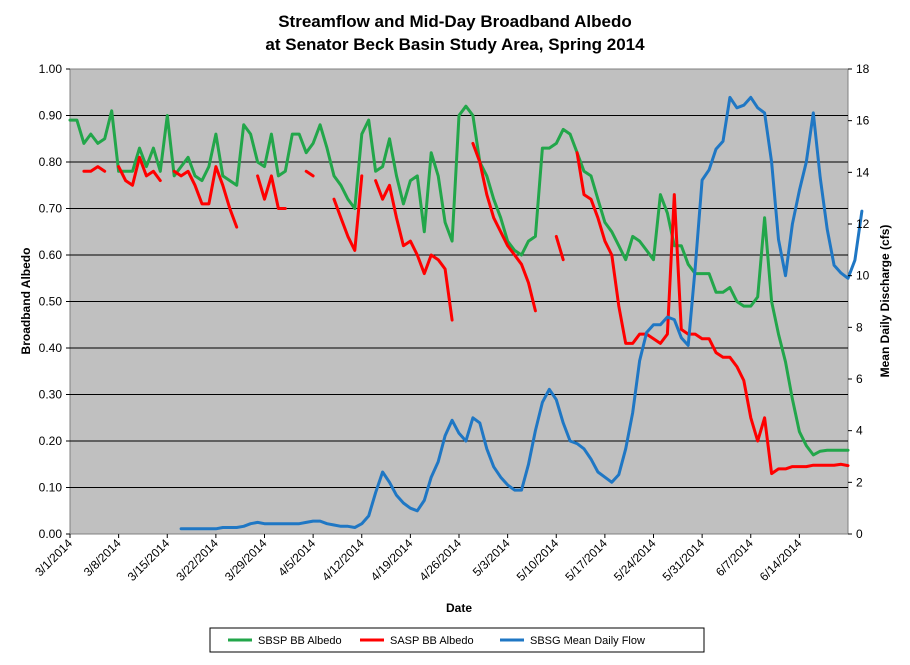  I want to click on right-tick-label: 16, so click(863, 121).